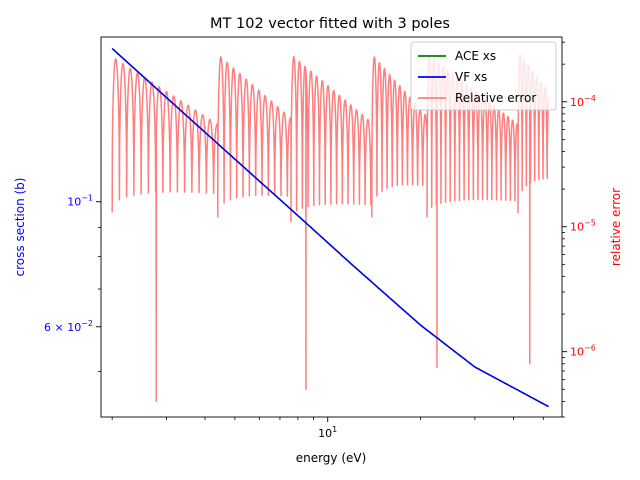  Describe the element at coordinates (590, 348) in the screenshot. I see `y-right-tick-label-exponent: −6` at that location.